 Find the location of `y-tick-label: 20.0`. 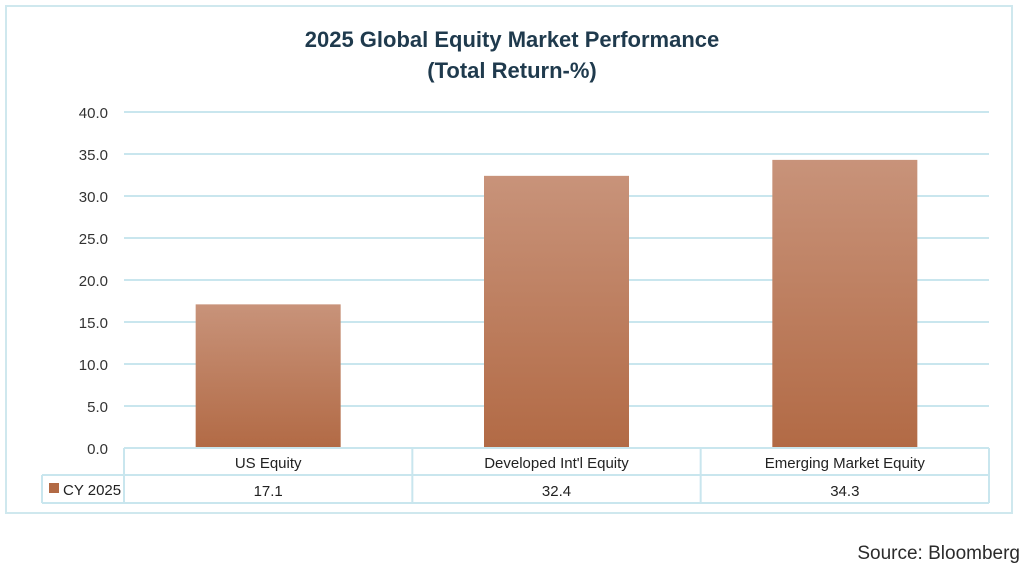

y-tick-label: 20.0 is located at coordinates (93, 281).